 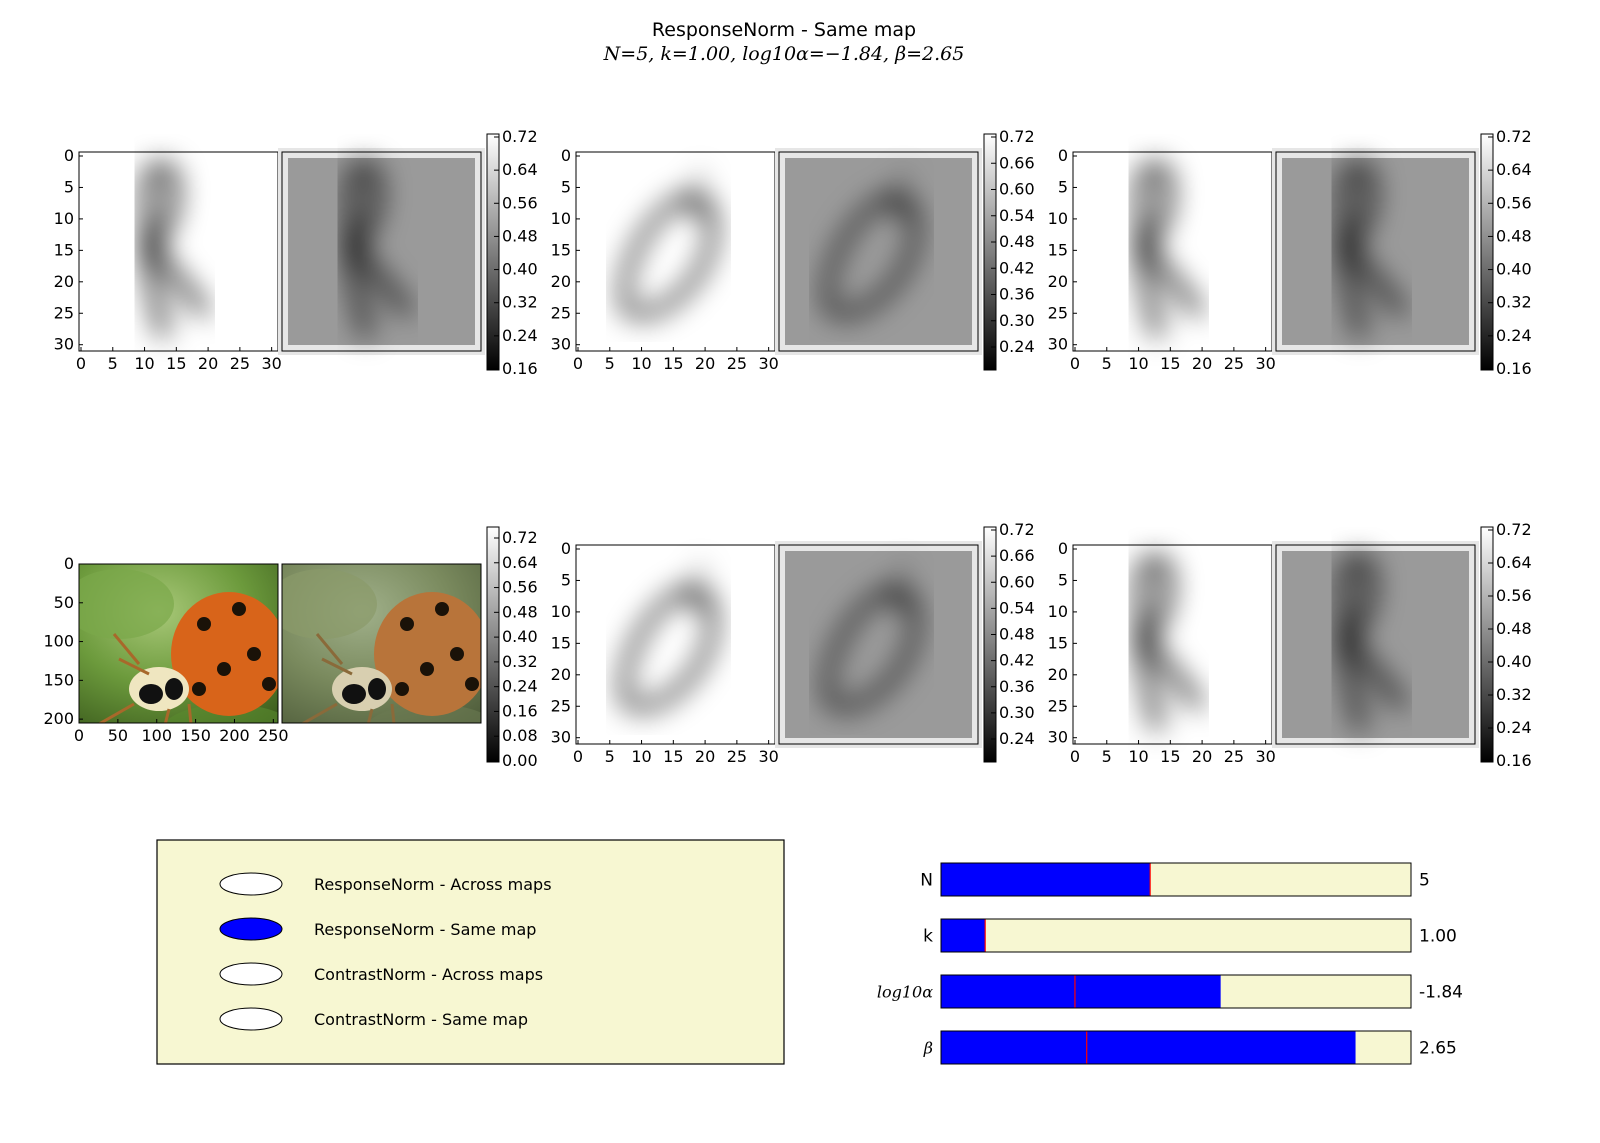 What do you see at coordinates (377, 929) in the screenshot?
I see `legend-item: ResponseNorm - Same map` at bounding box center [377, 929].